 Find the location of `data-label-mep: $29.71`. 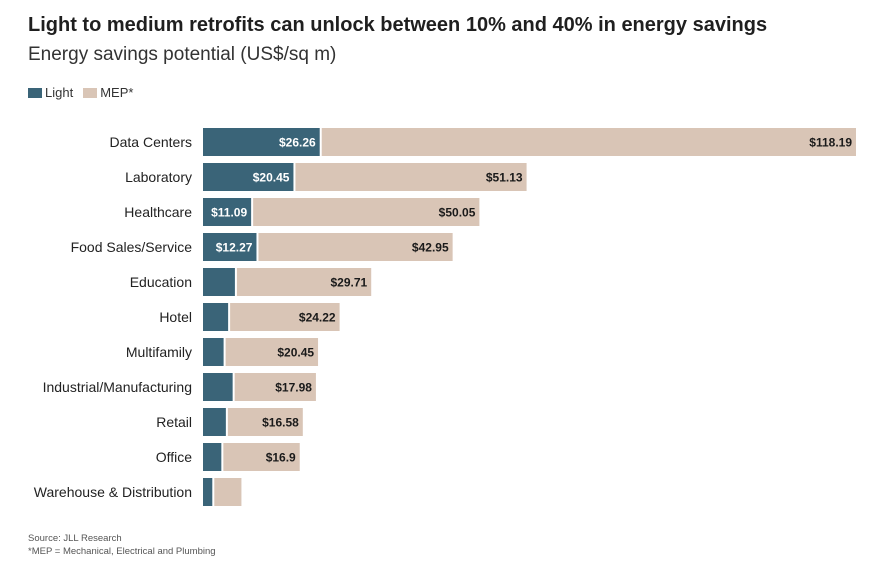

data-label-mep: $29.71 is located at coordinates (349, 283).